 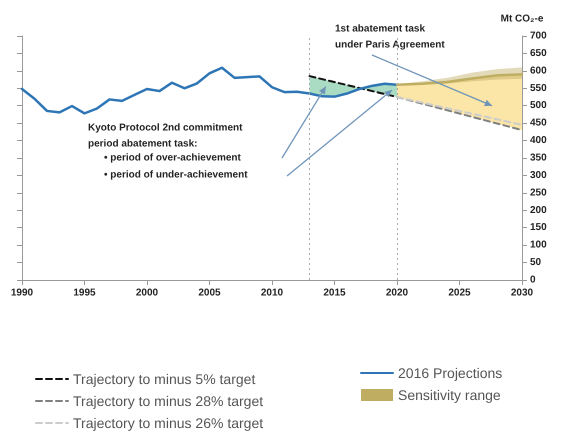 What do you see at coordinates (176, 175) in the screenshot?
I see `annotation: • period of under-achievement` at bounding box center [176, 175].